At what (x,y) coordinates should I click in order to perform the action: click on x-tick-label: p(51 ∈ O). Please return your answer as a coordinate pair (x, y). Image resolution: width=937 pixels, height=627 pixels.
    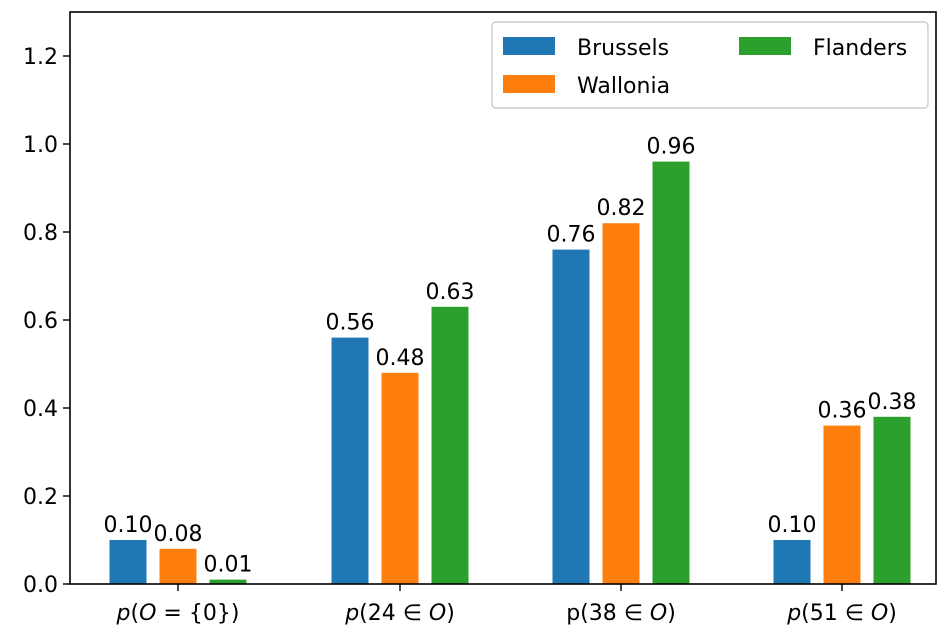
    Looking at the image, I should click on (841, 613).